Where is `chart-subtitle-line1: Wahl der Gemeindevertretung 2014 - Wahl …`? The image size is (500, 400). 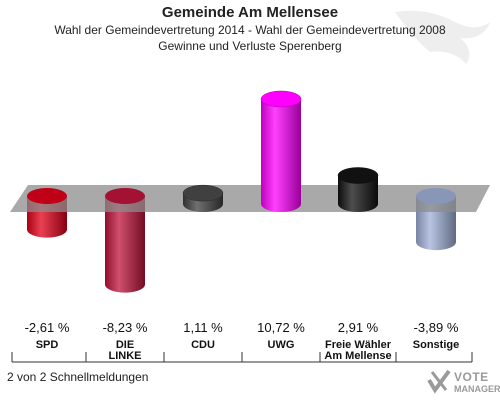 chart-subtitle-line1: Wahl der Gemeindevertretung 2014 - Wahl … is located at coordinates (250, 30).